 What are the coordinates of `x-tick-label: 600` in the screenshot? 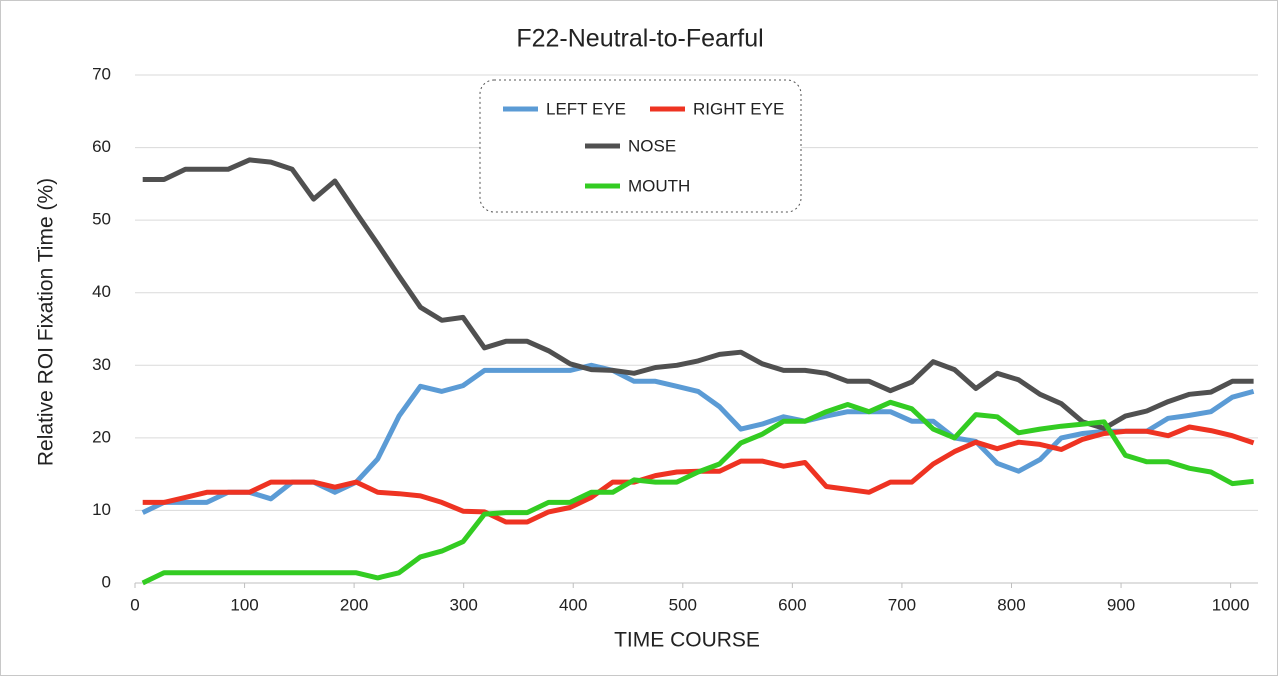 It's located at (792, 604).